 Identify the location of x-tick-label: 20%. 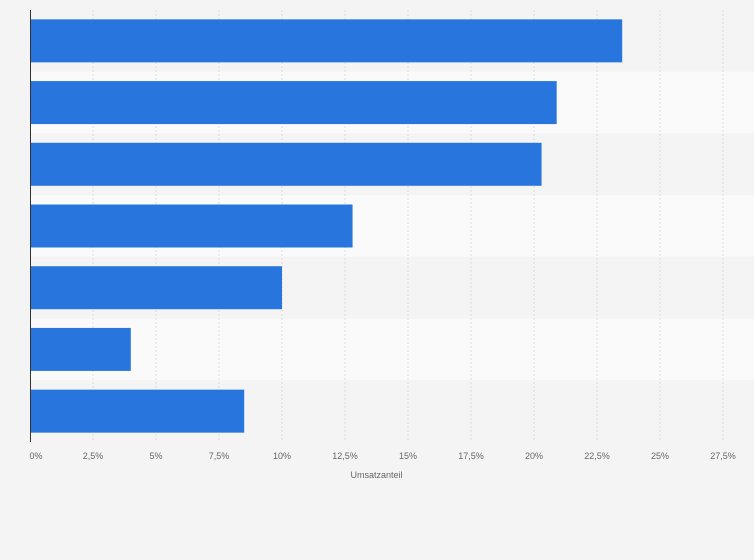
(534, 456).